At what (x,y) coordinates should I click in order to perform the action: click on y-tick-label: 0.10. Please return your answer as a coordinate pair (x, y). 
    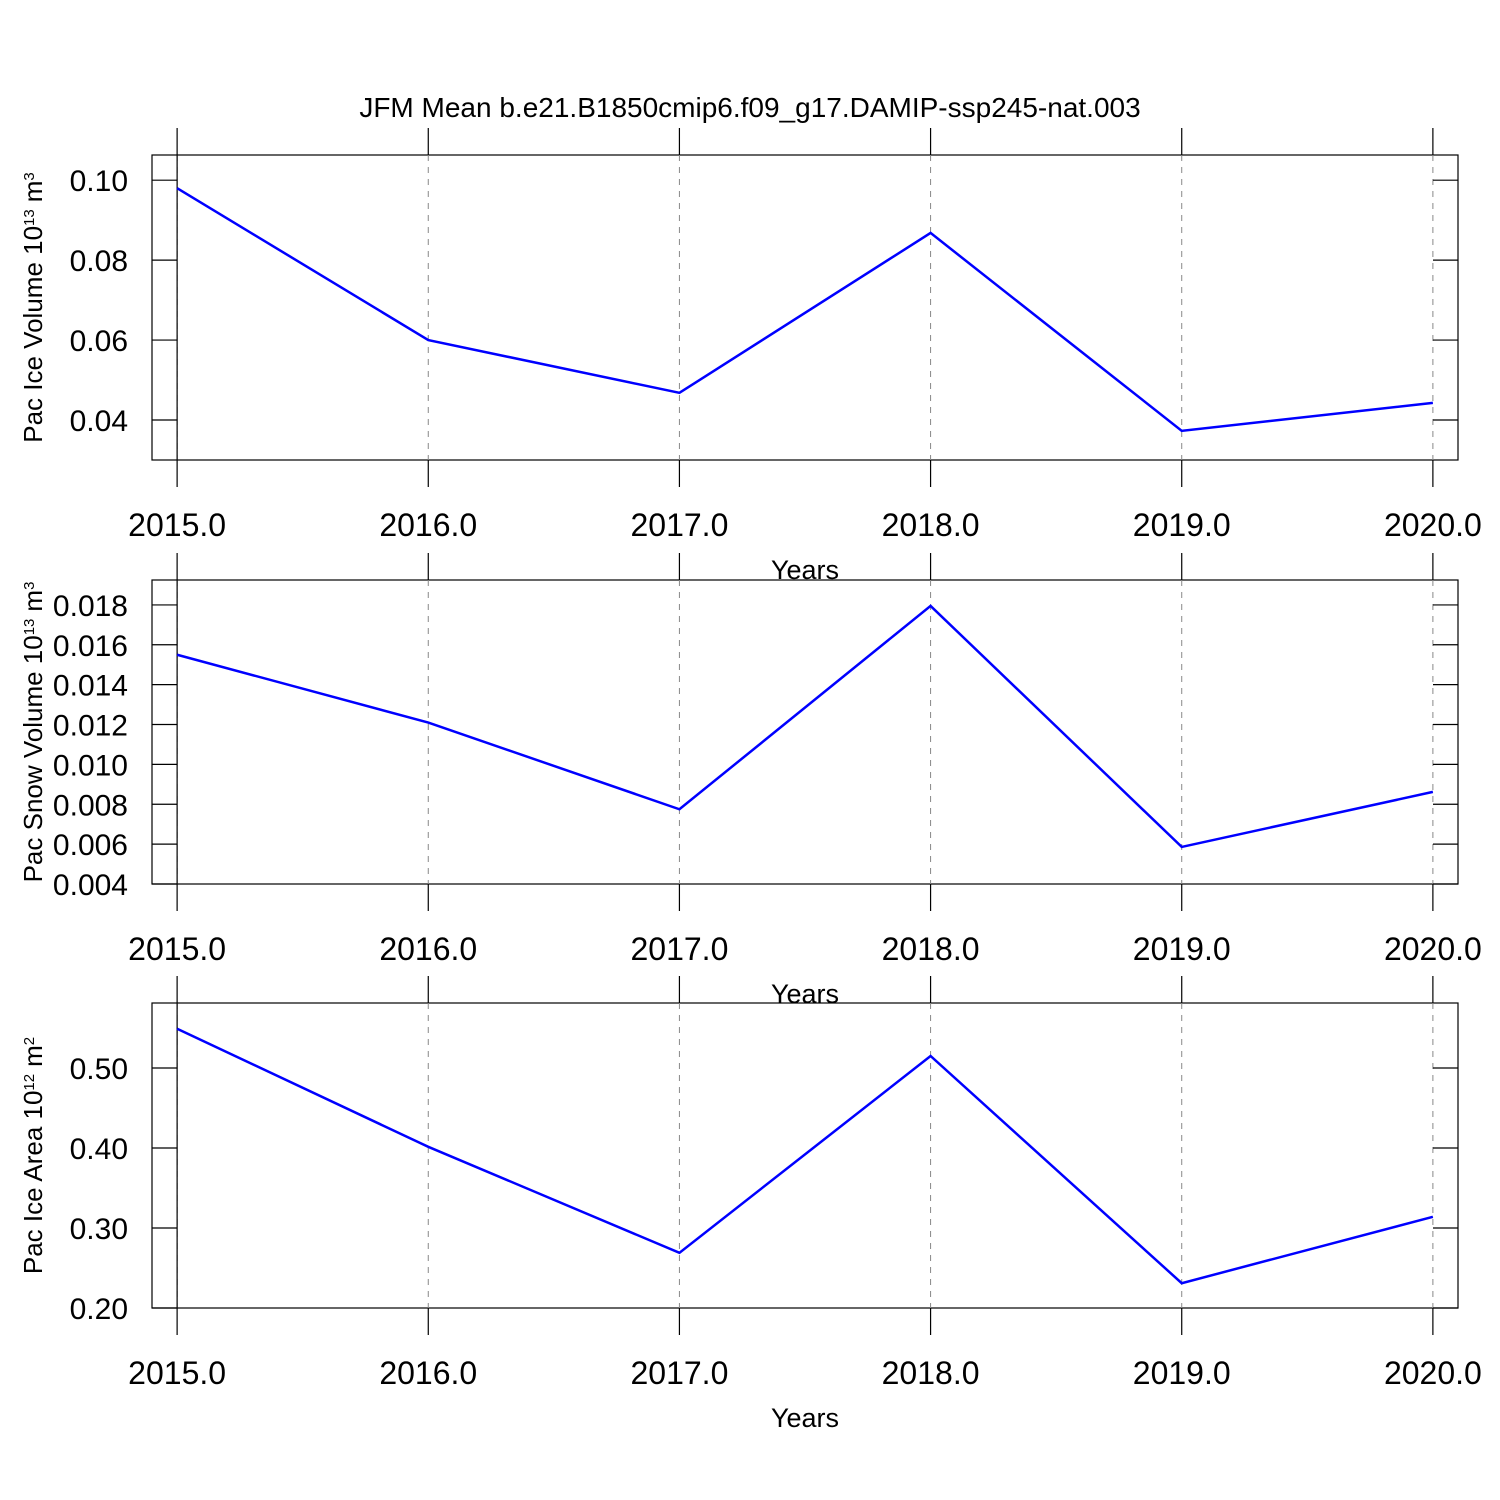
    Looking at the image, I should click on (99, 181).